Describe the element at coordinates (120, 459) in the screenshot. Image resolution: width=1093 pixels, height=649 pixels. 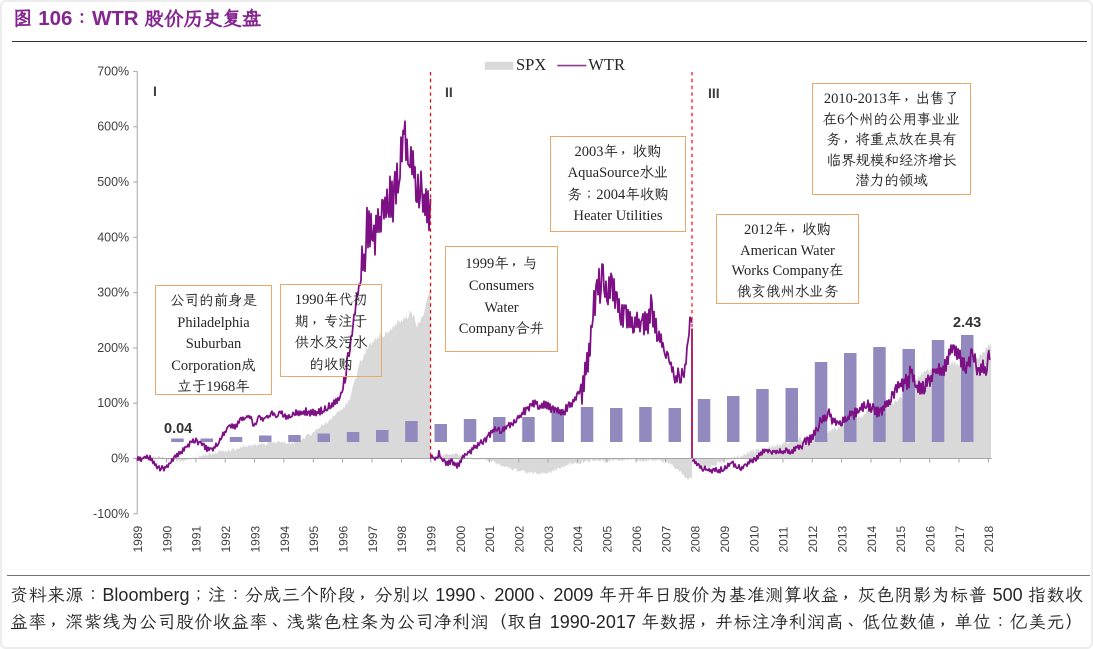
I see `svg-text: 0%` at that location.